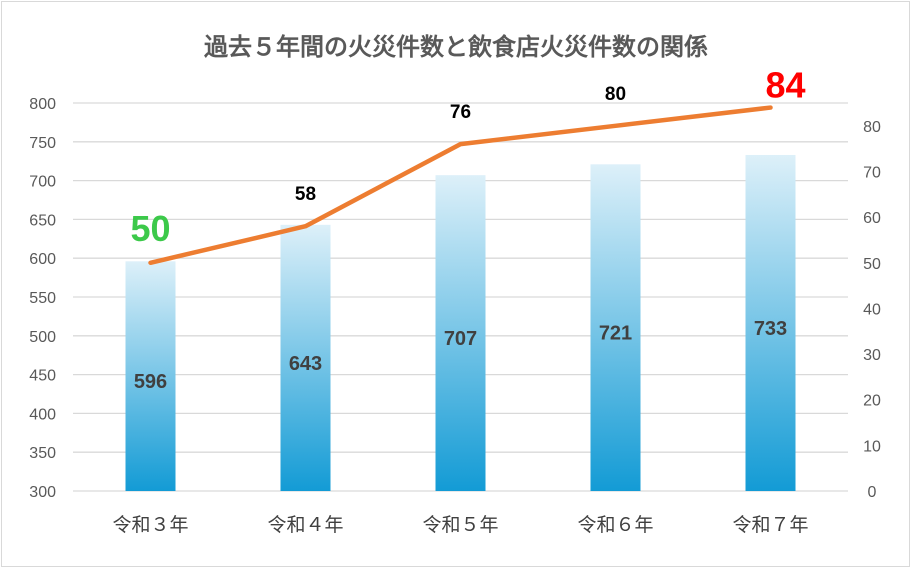  I want to click on right-axis-tick-label: 0, so click(872, 492).